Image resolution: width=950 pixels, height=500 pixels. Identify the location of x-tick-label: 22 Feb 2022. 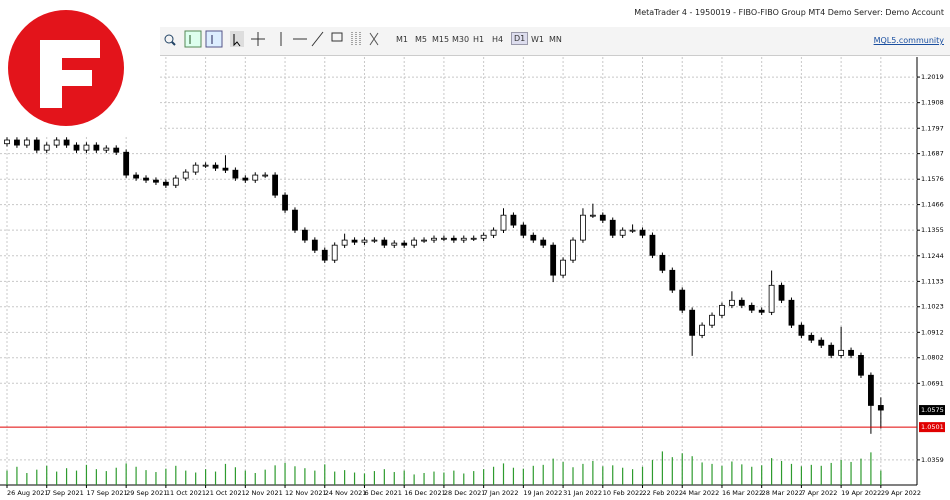
(663, 493).